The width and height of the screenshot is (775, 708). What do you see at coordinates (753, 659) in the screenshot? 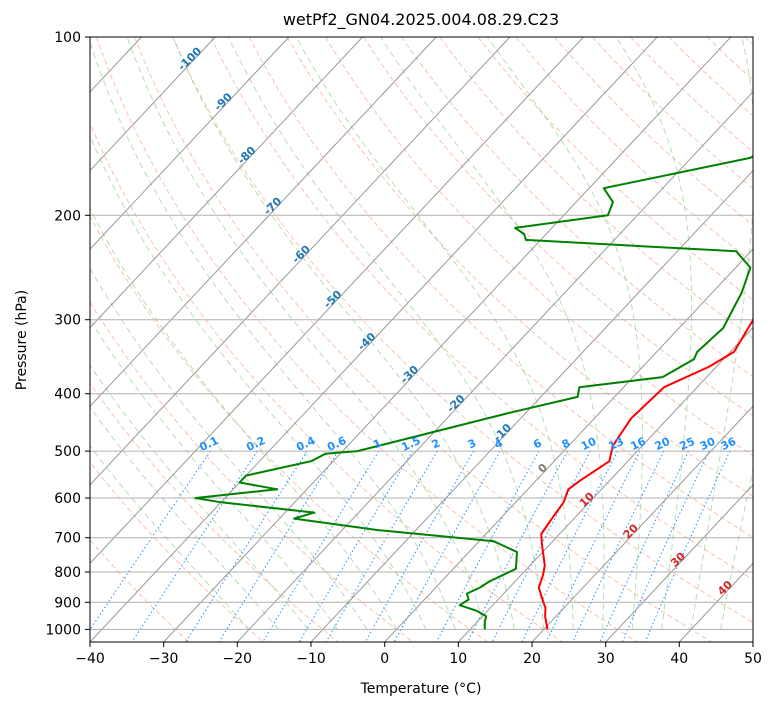
I see `x-tick-label: 50` at bounding box center [753, 659].